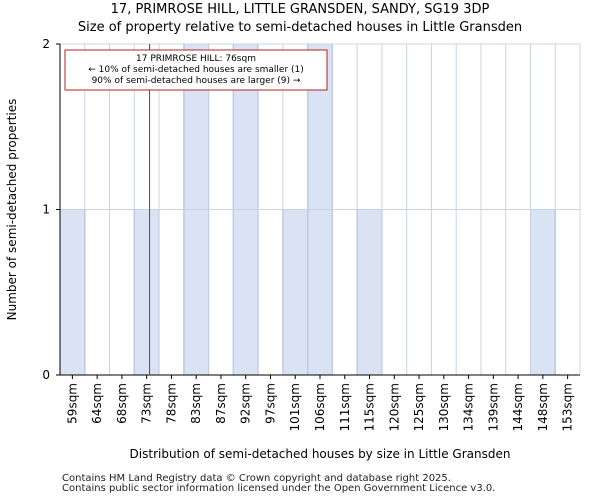  I want to click on x-tick-label: 78sqm, so click(171, 403).